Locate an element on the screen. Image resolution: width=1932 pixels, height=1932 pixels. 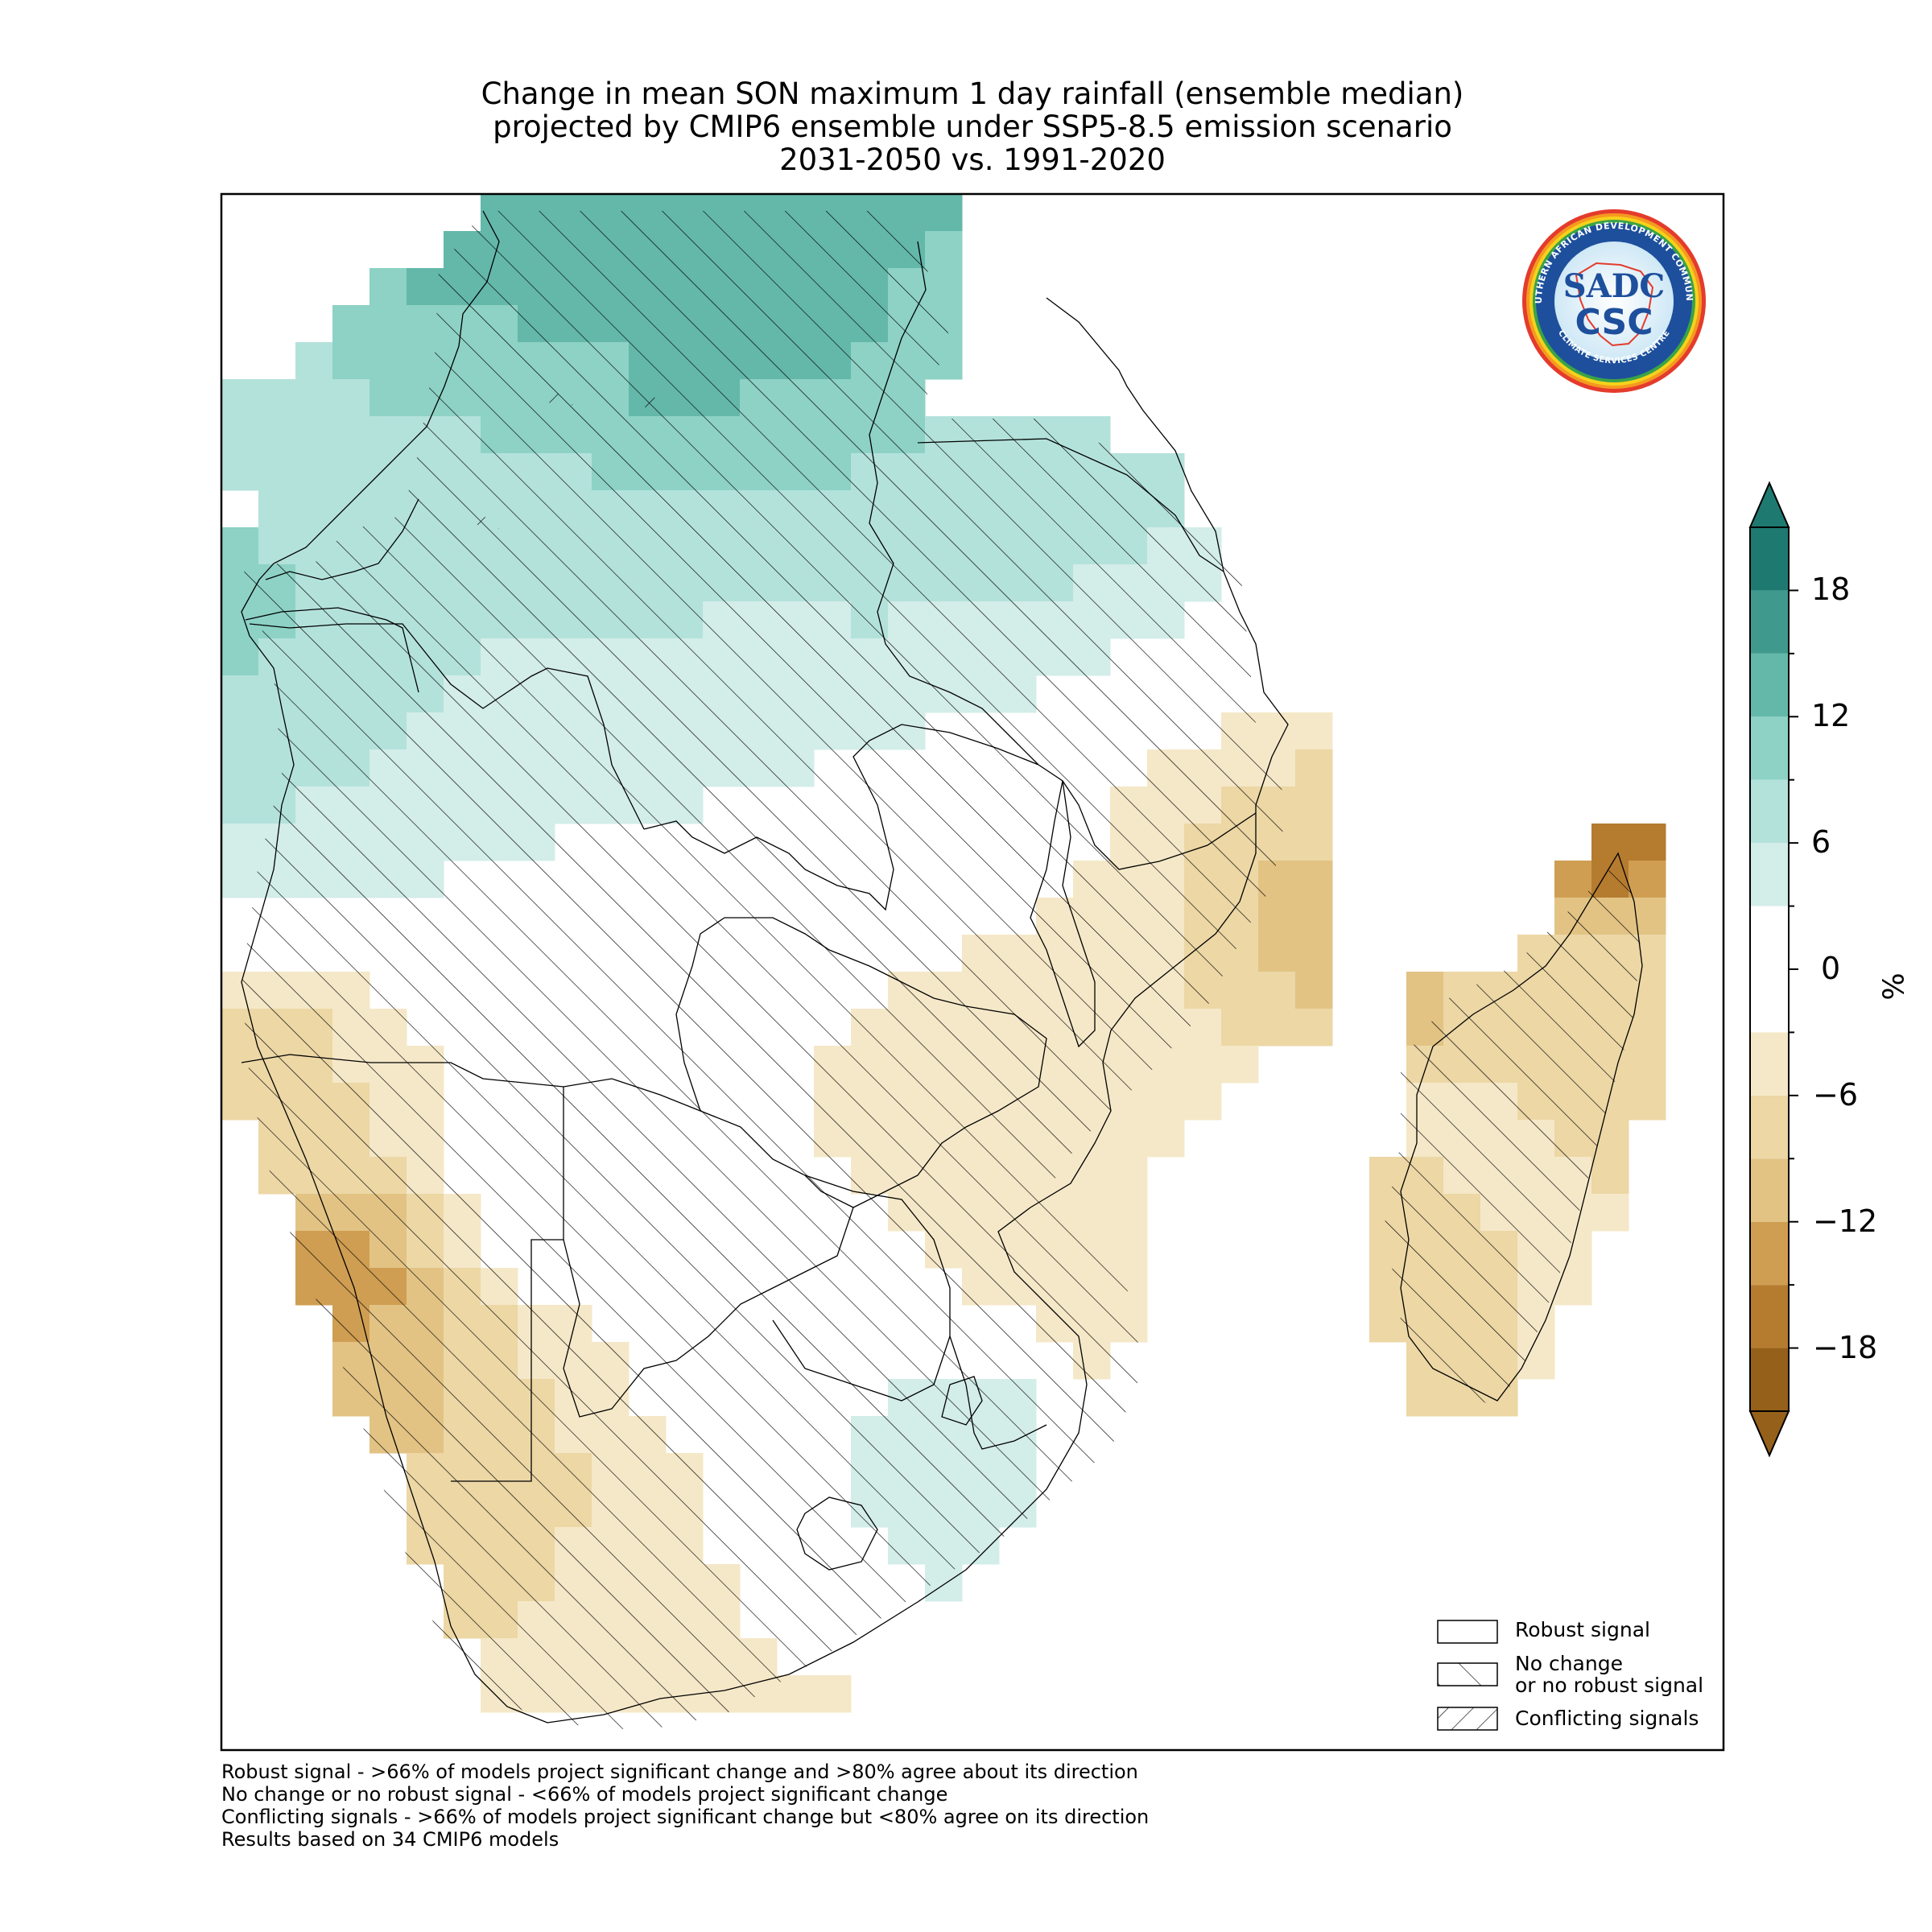
border-angola-namibia is located at coordinates (471, 1083).